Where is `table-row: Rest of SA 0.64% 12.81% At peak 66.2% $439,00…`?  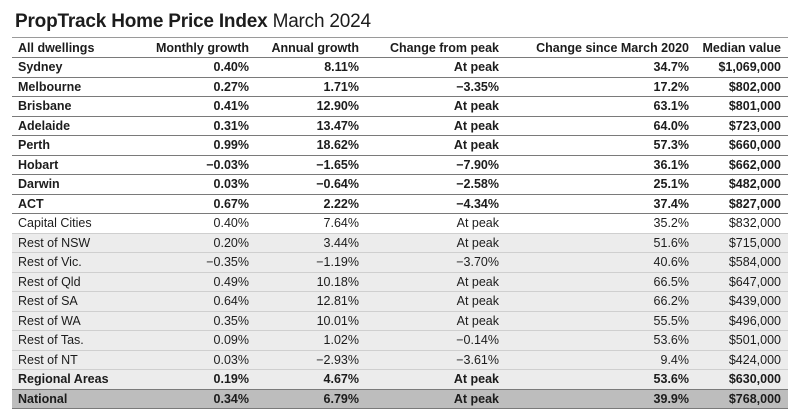
table-row: Rest of SA 0.64% 12.81% At peak 66.2% $439,00… is located at coordinates (400, 301).